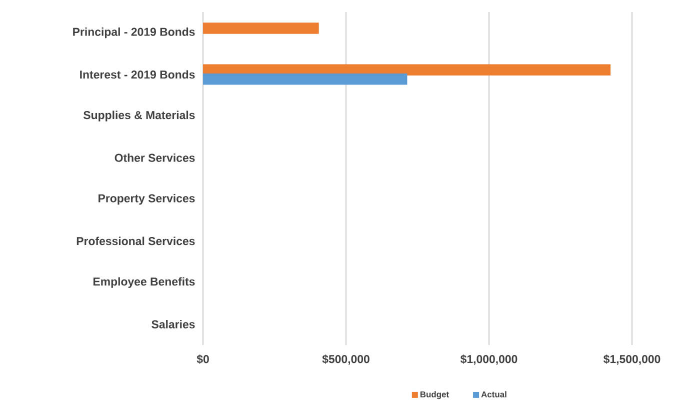 The height and width of the screenshot is (404, 681). Describe the element at coordinates (137, 74) in the screenshot. I see `y-tick-label: Interest - 2019 Bonds` at that location.